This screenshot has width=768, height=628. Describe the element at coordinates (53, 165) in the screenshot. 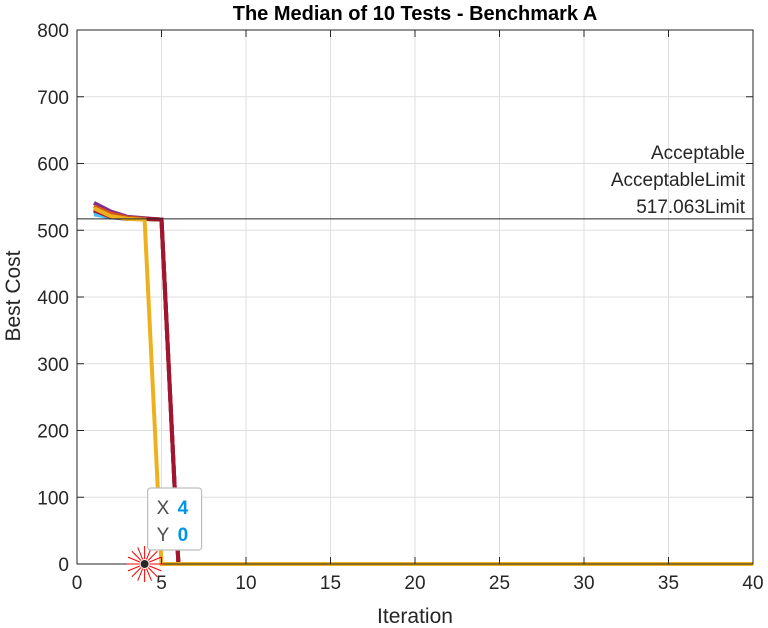

I see `y-tick-label: 600` at that location.